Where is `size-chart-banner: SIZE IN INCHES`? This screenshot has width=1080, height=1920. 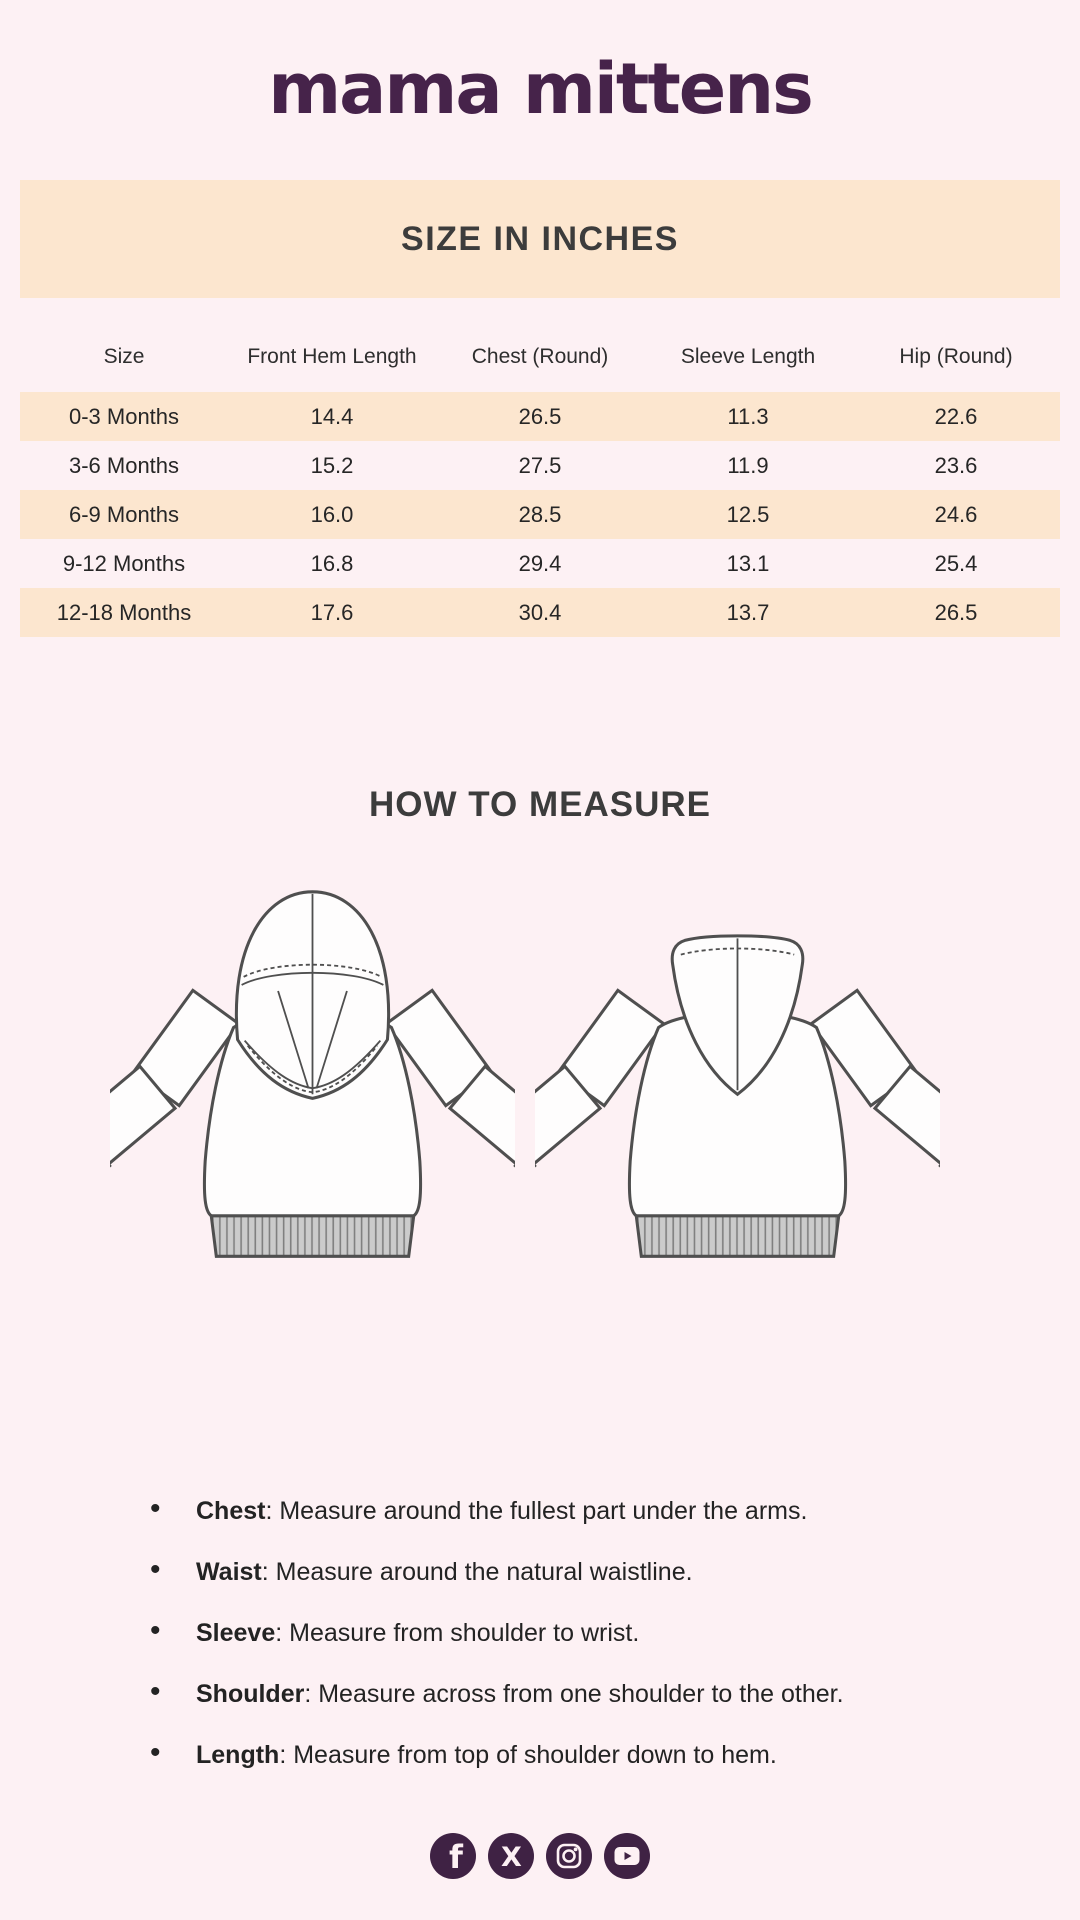
size-chart-banner: SIZE IN INCHES is located at coordinates (540, 239).